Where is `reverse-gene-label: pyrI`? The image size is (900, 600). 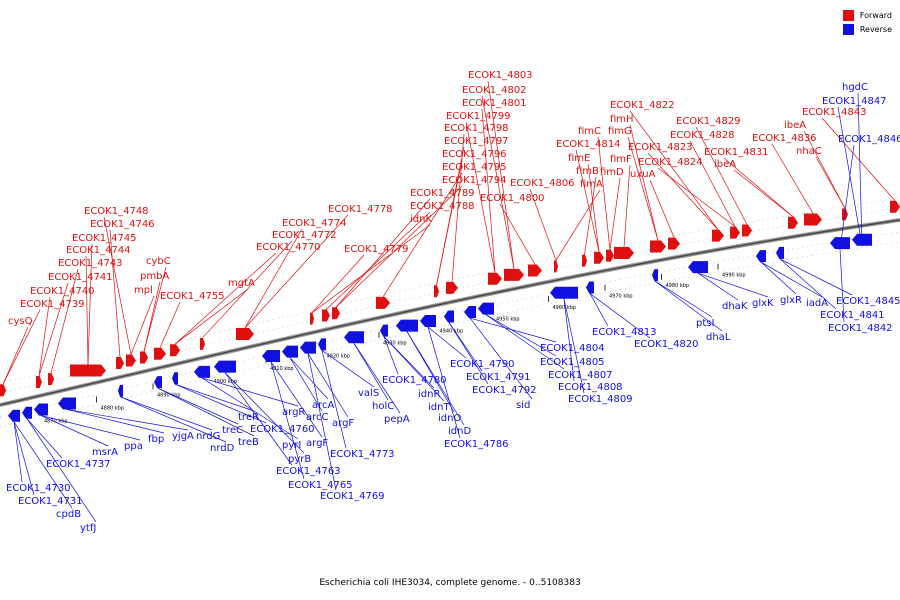 reverse-gene-label: pyrI is located at coordinates (291, 445).